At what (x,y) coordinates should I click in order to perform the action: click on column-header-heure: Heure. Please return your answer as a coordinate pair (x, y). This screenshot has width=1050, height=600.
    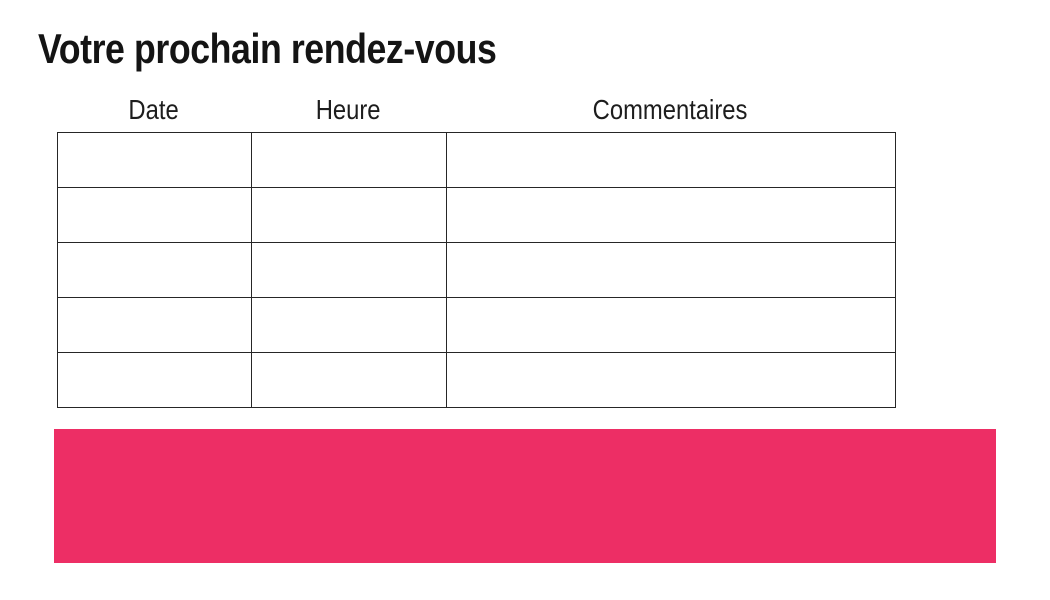
    Looking at the image, I should click on (348, 110).